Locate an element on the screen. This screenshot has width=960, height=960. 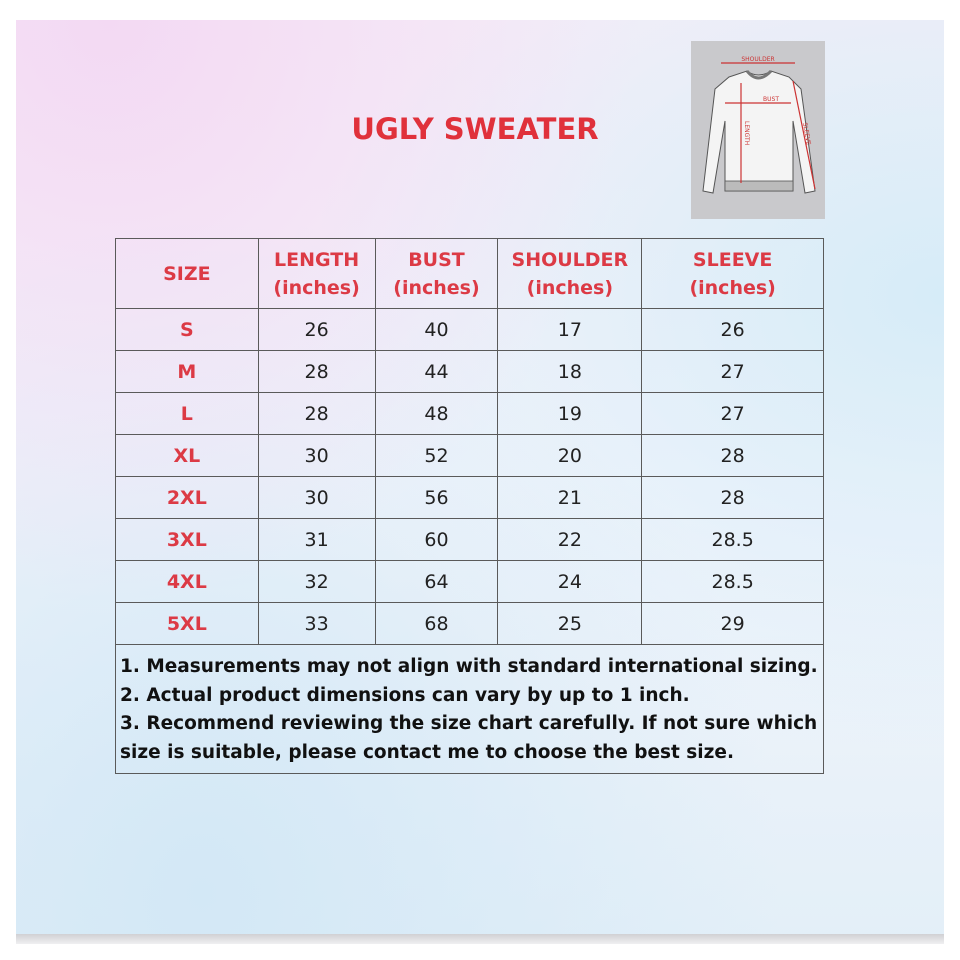
header-name: SIZE is located at coordinates (187, 273).